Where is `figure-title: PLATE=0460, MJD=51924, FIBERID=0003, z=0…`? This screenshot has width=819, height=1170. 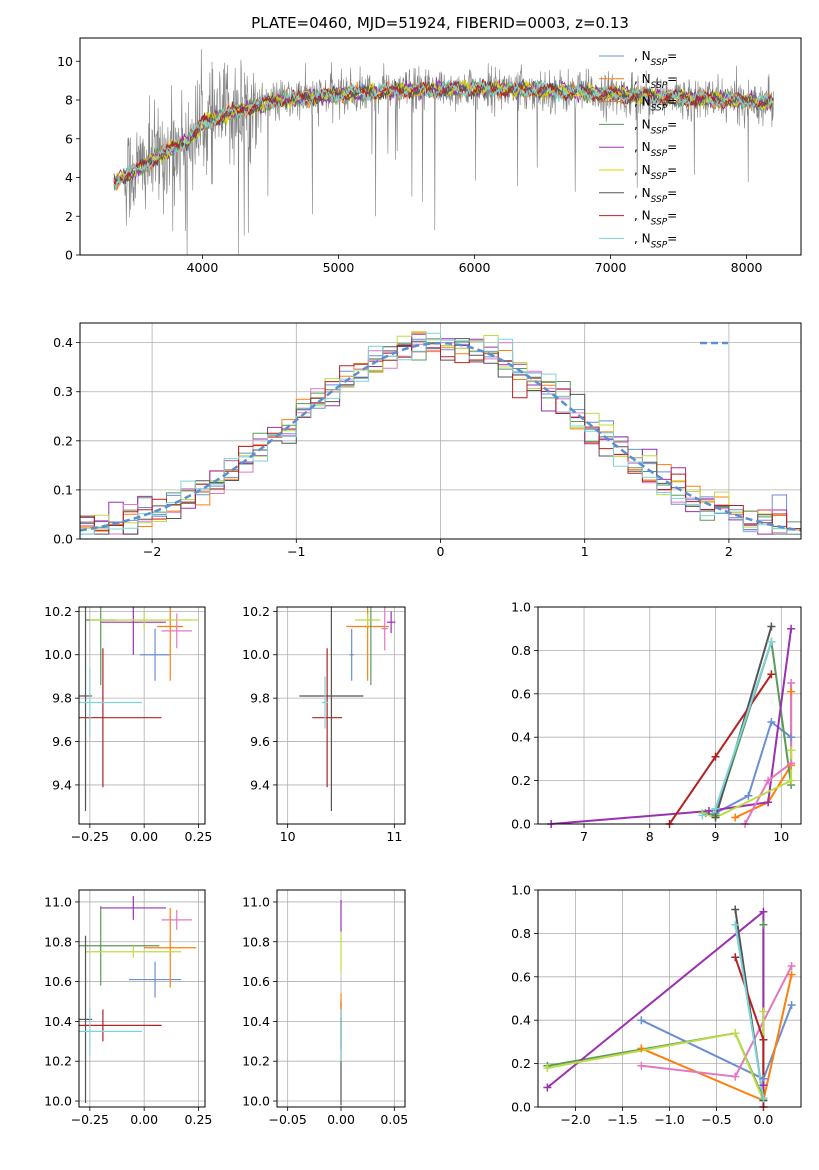 figure-title: PLATE=0460, MJD=51924, FIBERID=0003, z=0… is located at coordinates (440, 23).